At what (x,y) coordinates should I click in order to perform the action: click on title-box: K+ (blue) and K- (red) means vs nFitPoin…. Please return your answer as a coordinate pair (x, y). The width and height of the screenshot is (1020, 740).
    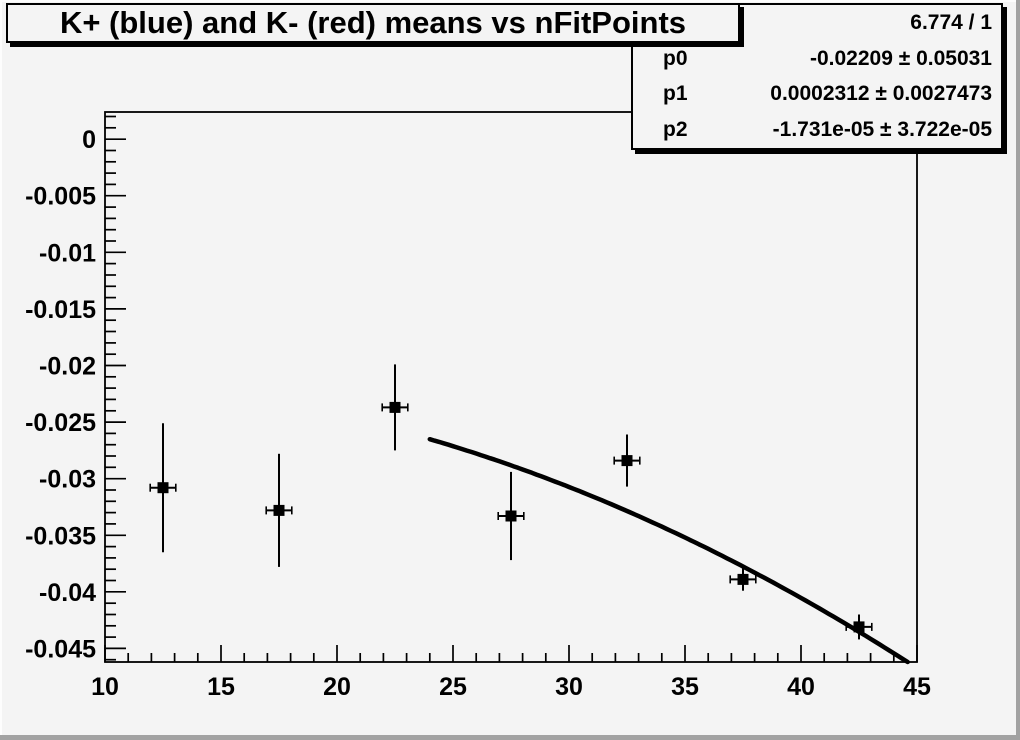
    Looking at the image, I should click on (373, 23).